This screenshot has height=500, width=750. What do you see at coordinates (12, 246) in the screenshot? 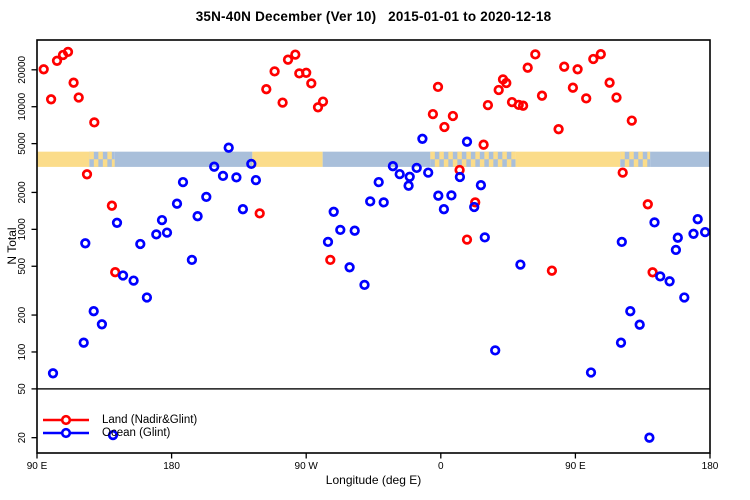
I see `y-axis-title: N Total` at bounding box center [12, 246].